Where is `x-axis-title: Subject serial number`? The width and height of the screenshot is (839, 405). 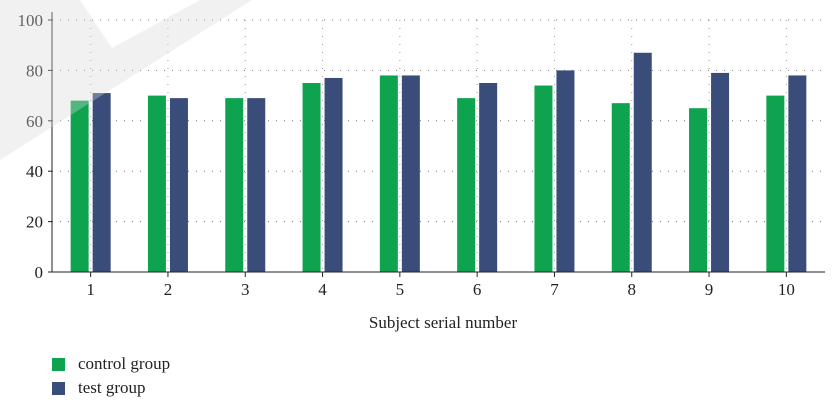
x-axis-title: Subject serial number is located at coordinates (443, 322).